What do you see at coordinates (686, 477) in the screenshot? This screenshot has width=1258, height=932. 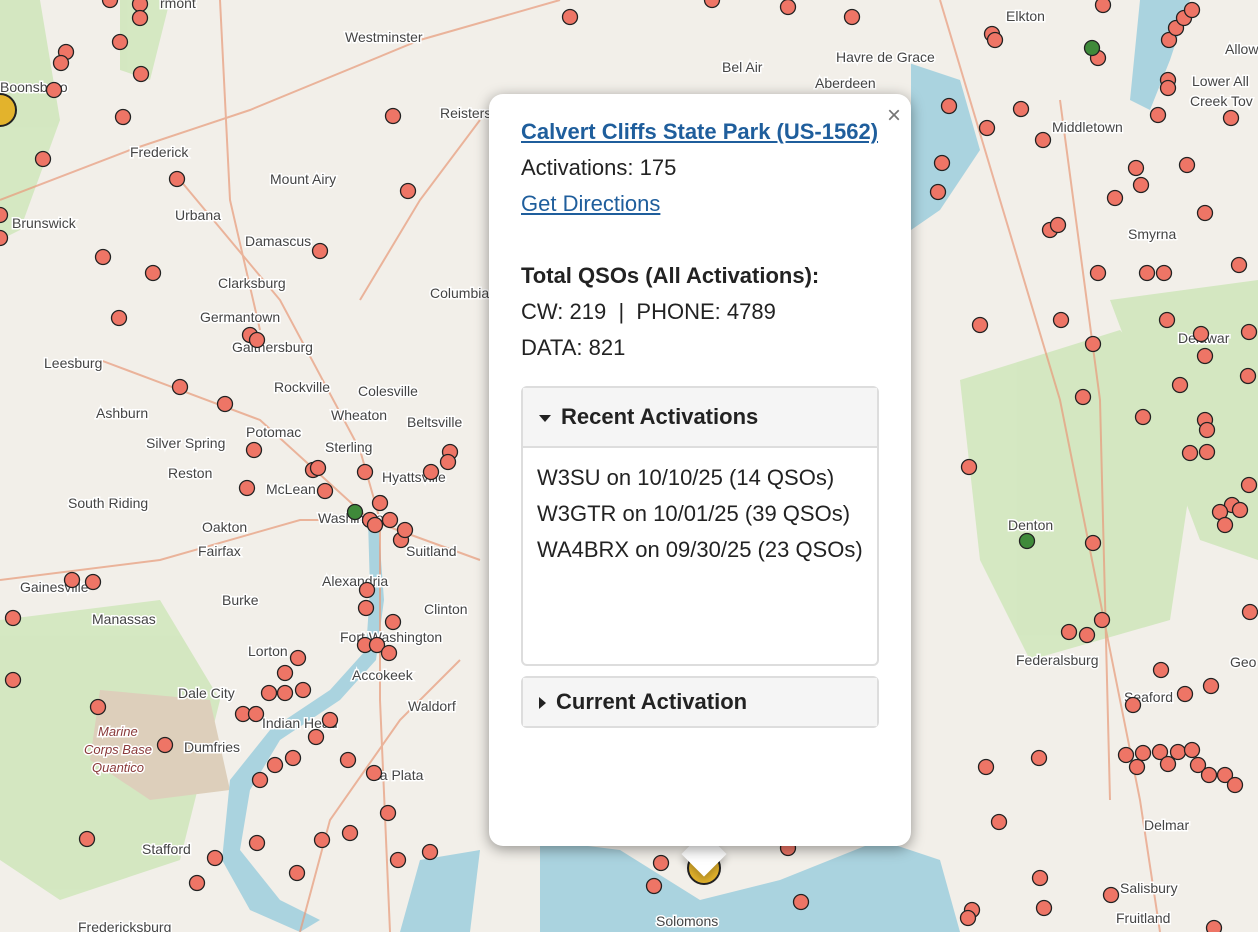 I see `recent-item: W3SU on 10/10/25 (14 QSOs)` at bounding box center [686, 477].